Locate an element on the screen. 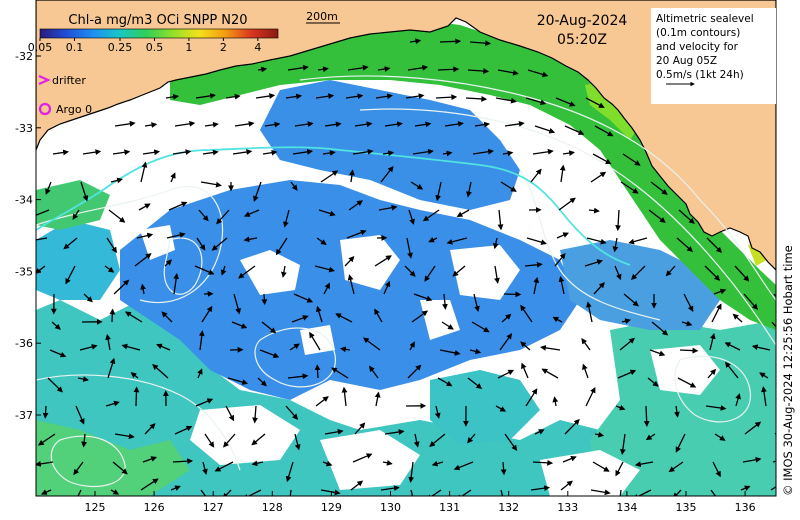 This screenshot has width=800, height=520. colorbar-labels: 0.05 0.1 0.25 0.5 1 2 4 is located at coordinates (144, 46).